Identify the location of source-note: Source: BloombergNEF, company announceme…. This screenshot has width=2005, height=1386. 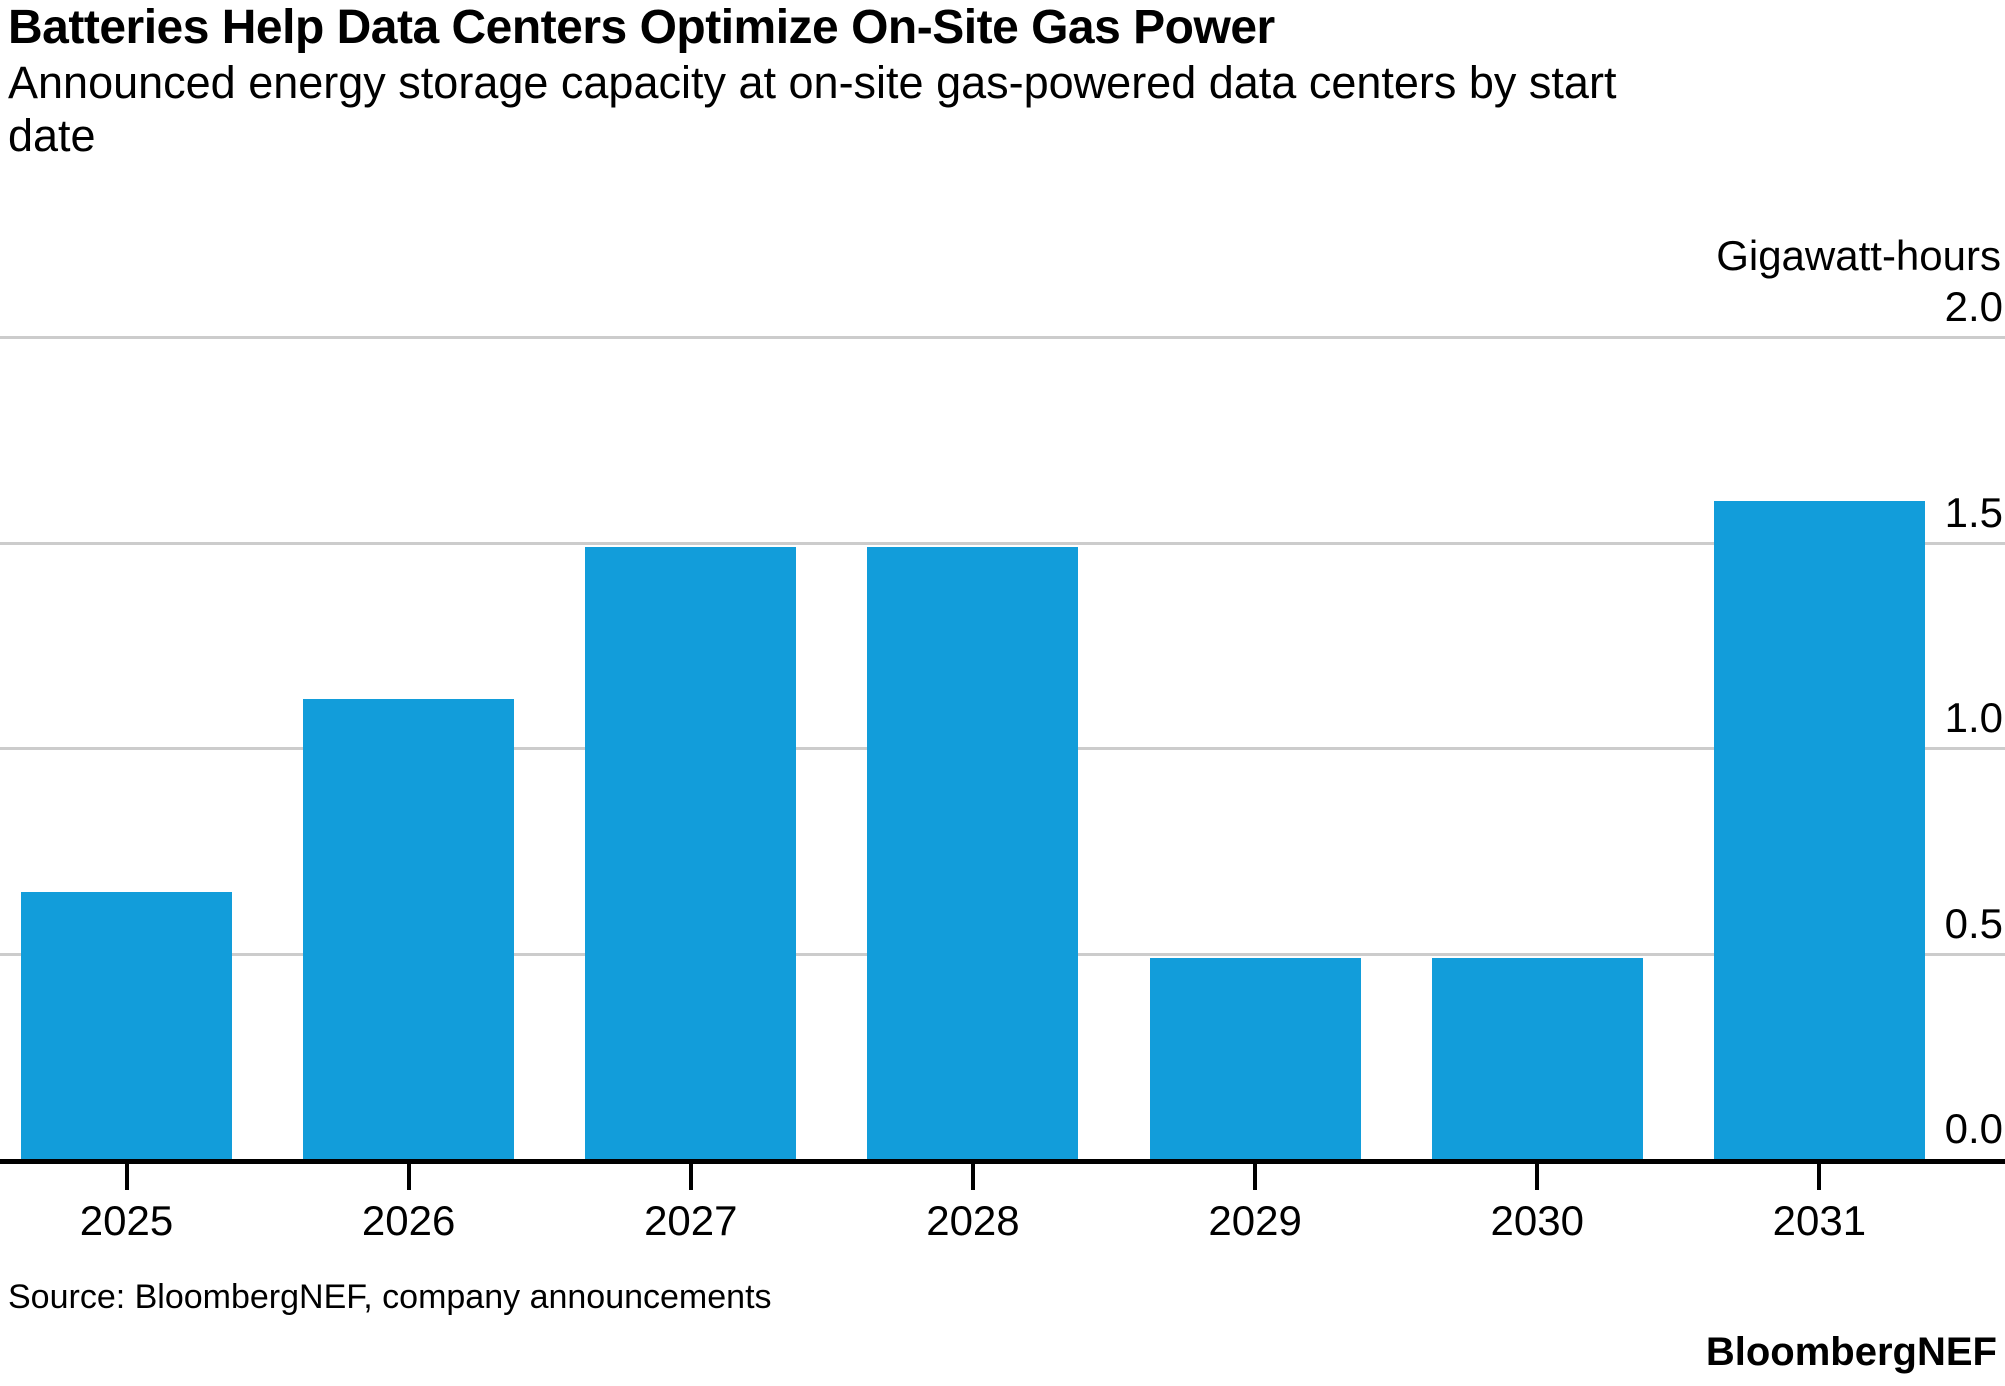
(390, 1297).